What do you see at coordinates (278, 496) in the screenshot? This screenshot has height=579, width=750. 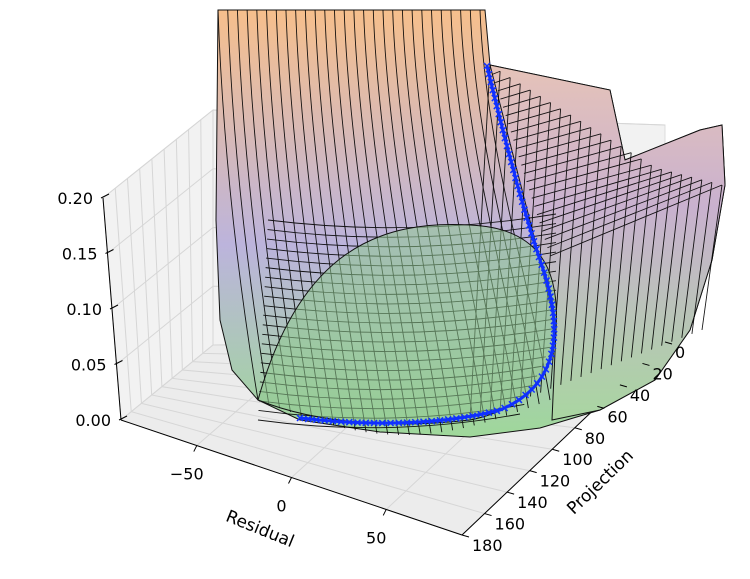 I see `x-axis-ticks: −50 0 50` at bounding box center [278, 496].